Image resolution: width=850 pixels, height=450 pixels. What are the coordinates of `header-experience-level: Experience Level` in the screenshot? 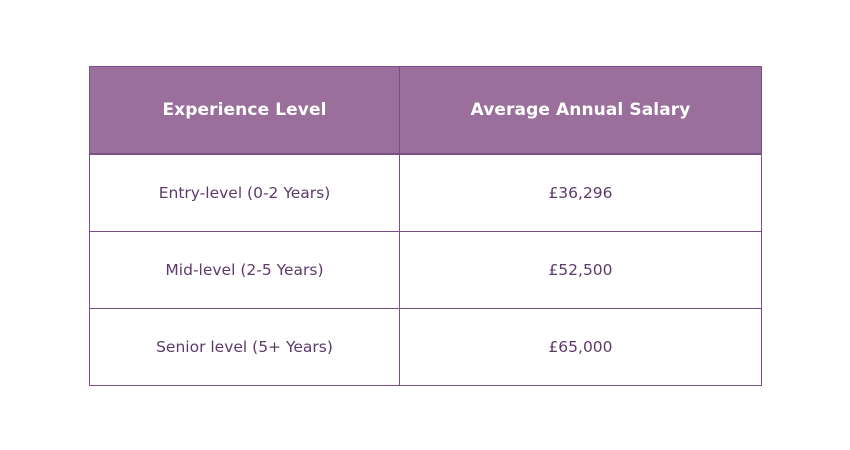 It's located at (244, 110).